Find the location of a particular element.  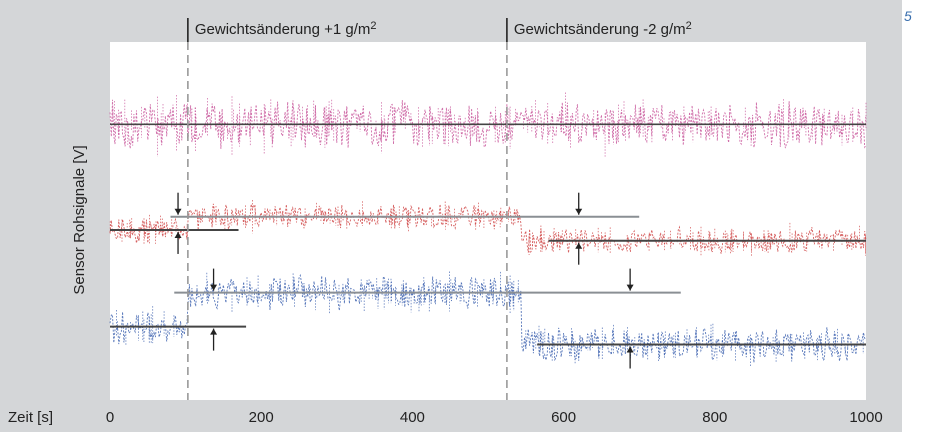

x-axis-label: Zeit [s] is located at coordinates (30, 417).